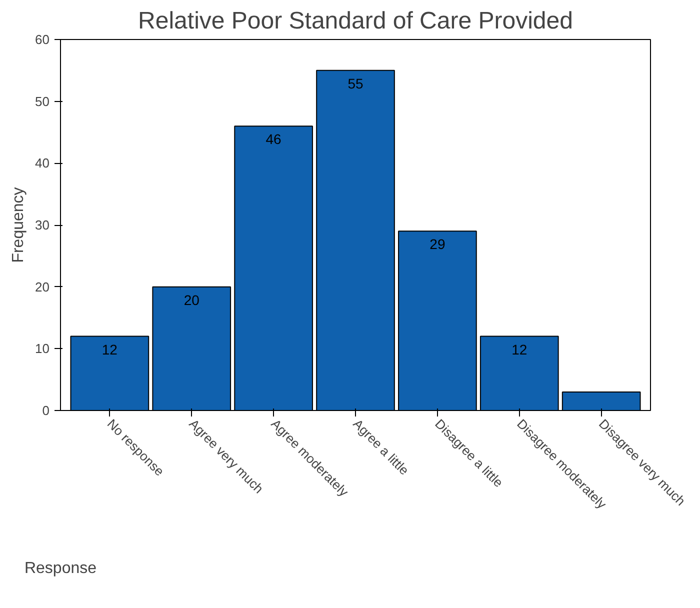 This screenshot has height=608, width=700. Describe the element at coordinates (355, 21) in the screenshot. I see `chart-title: Relative Poor Standard of Care Provided` at that location.